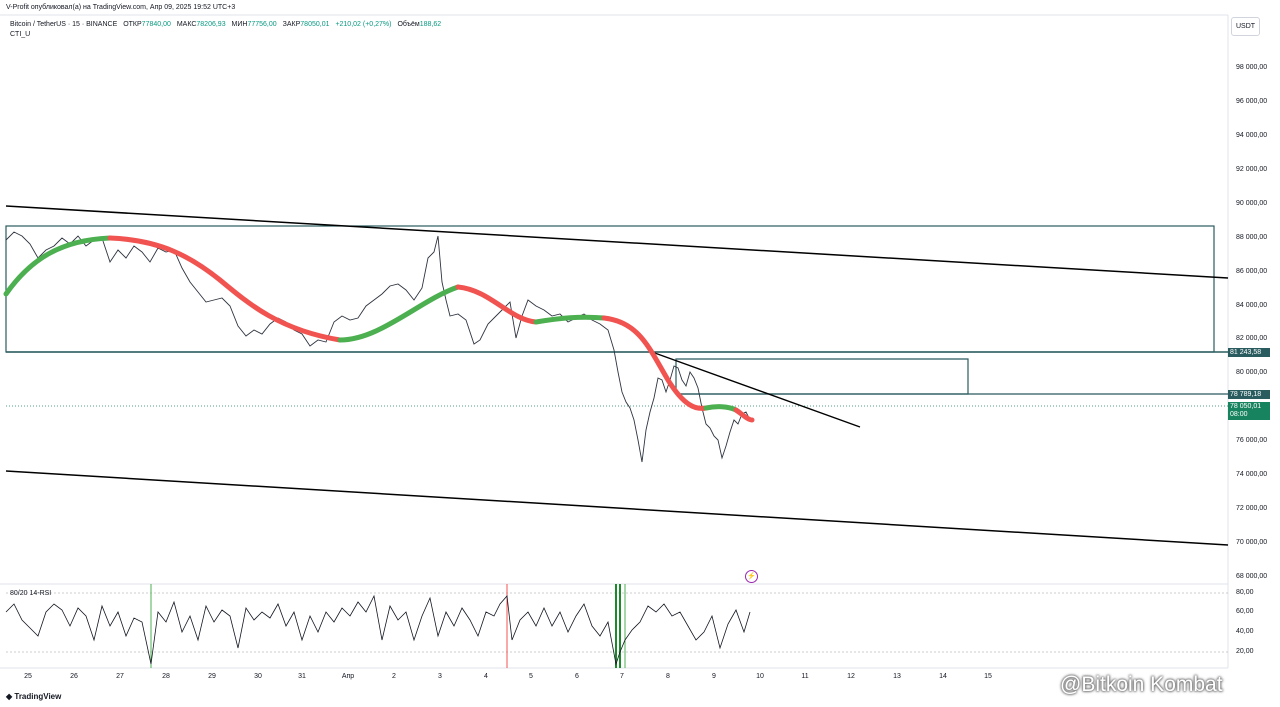 The height and width of the screenshot is (707, 1280). What do you see at coordinates (760, 676) in the screenshot?
I see `time-tick: 10` at bounding box center [760, 676].